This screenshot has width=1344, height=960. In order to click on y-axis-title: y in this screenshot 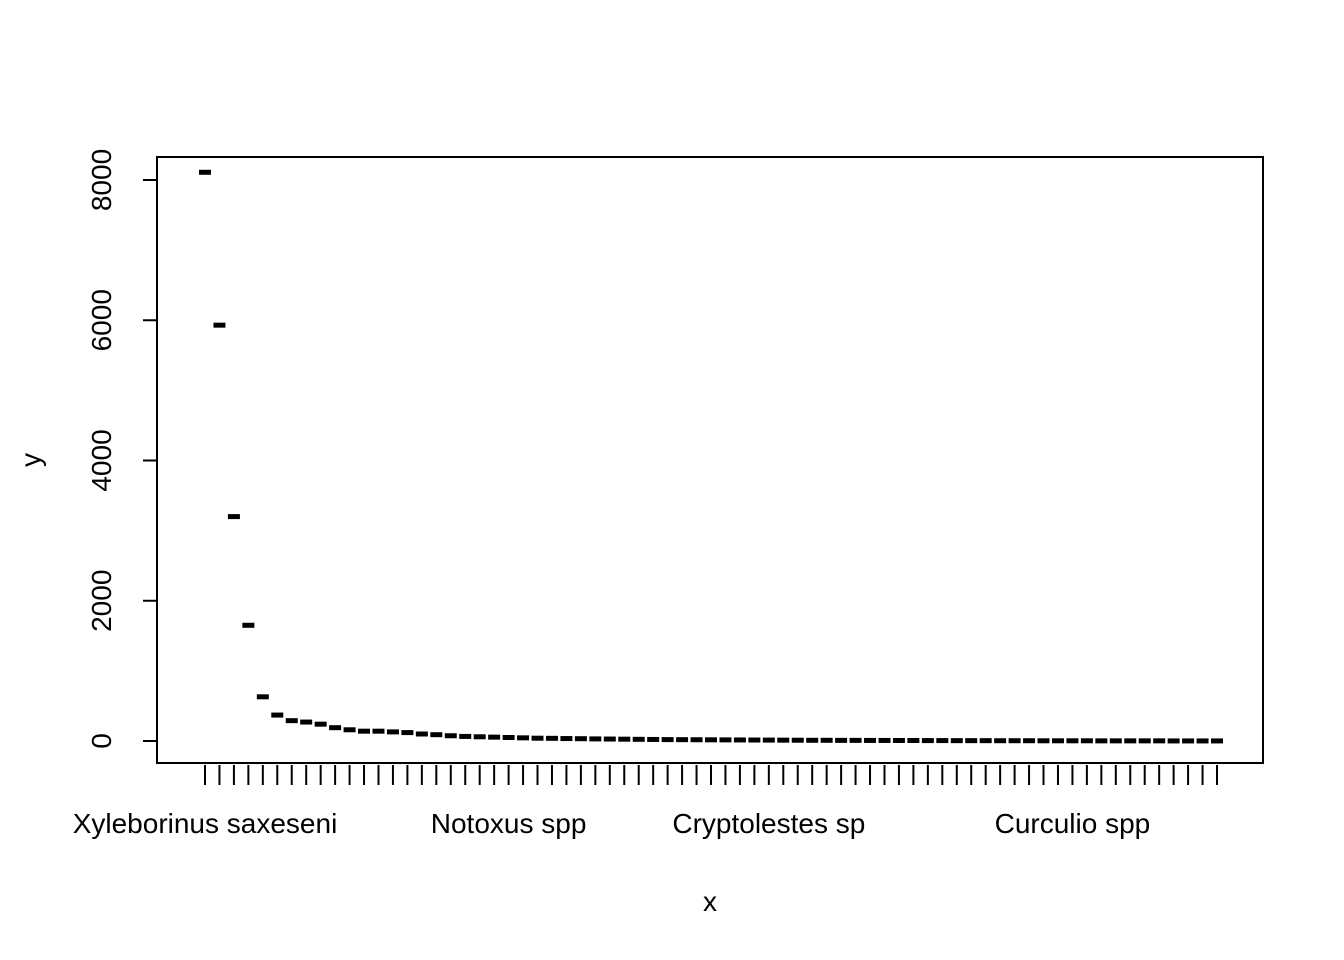, I will do `click(30, 460)`.